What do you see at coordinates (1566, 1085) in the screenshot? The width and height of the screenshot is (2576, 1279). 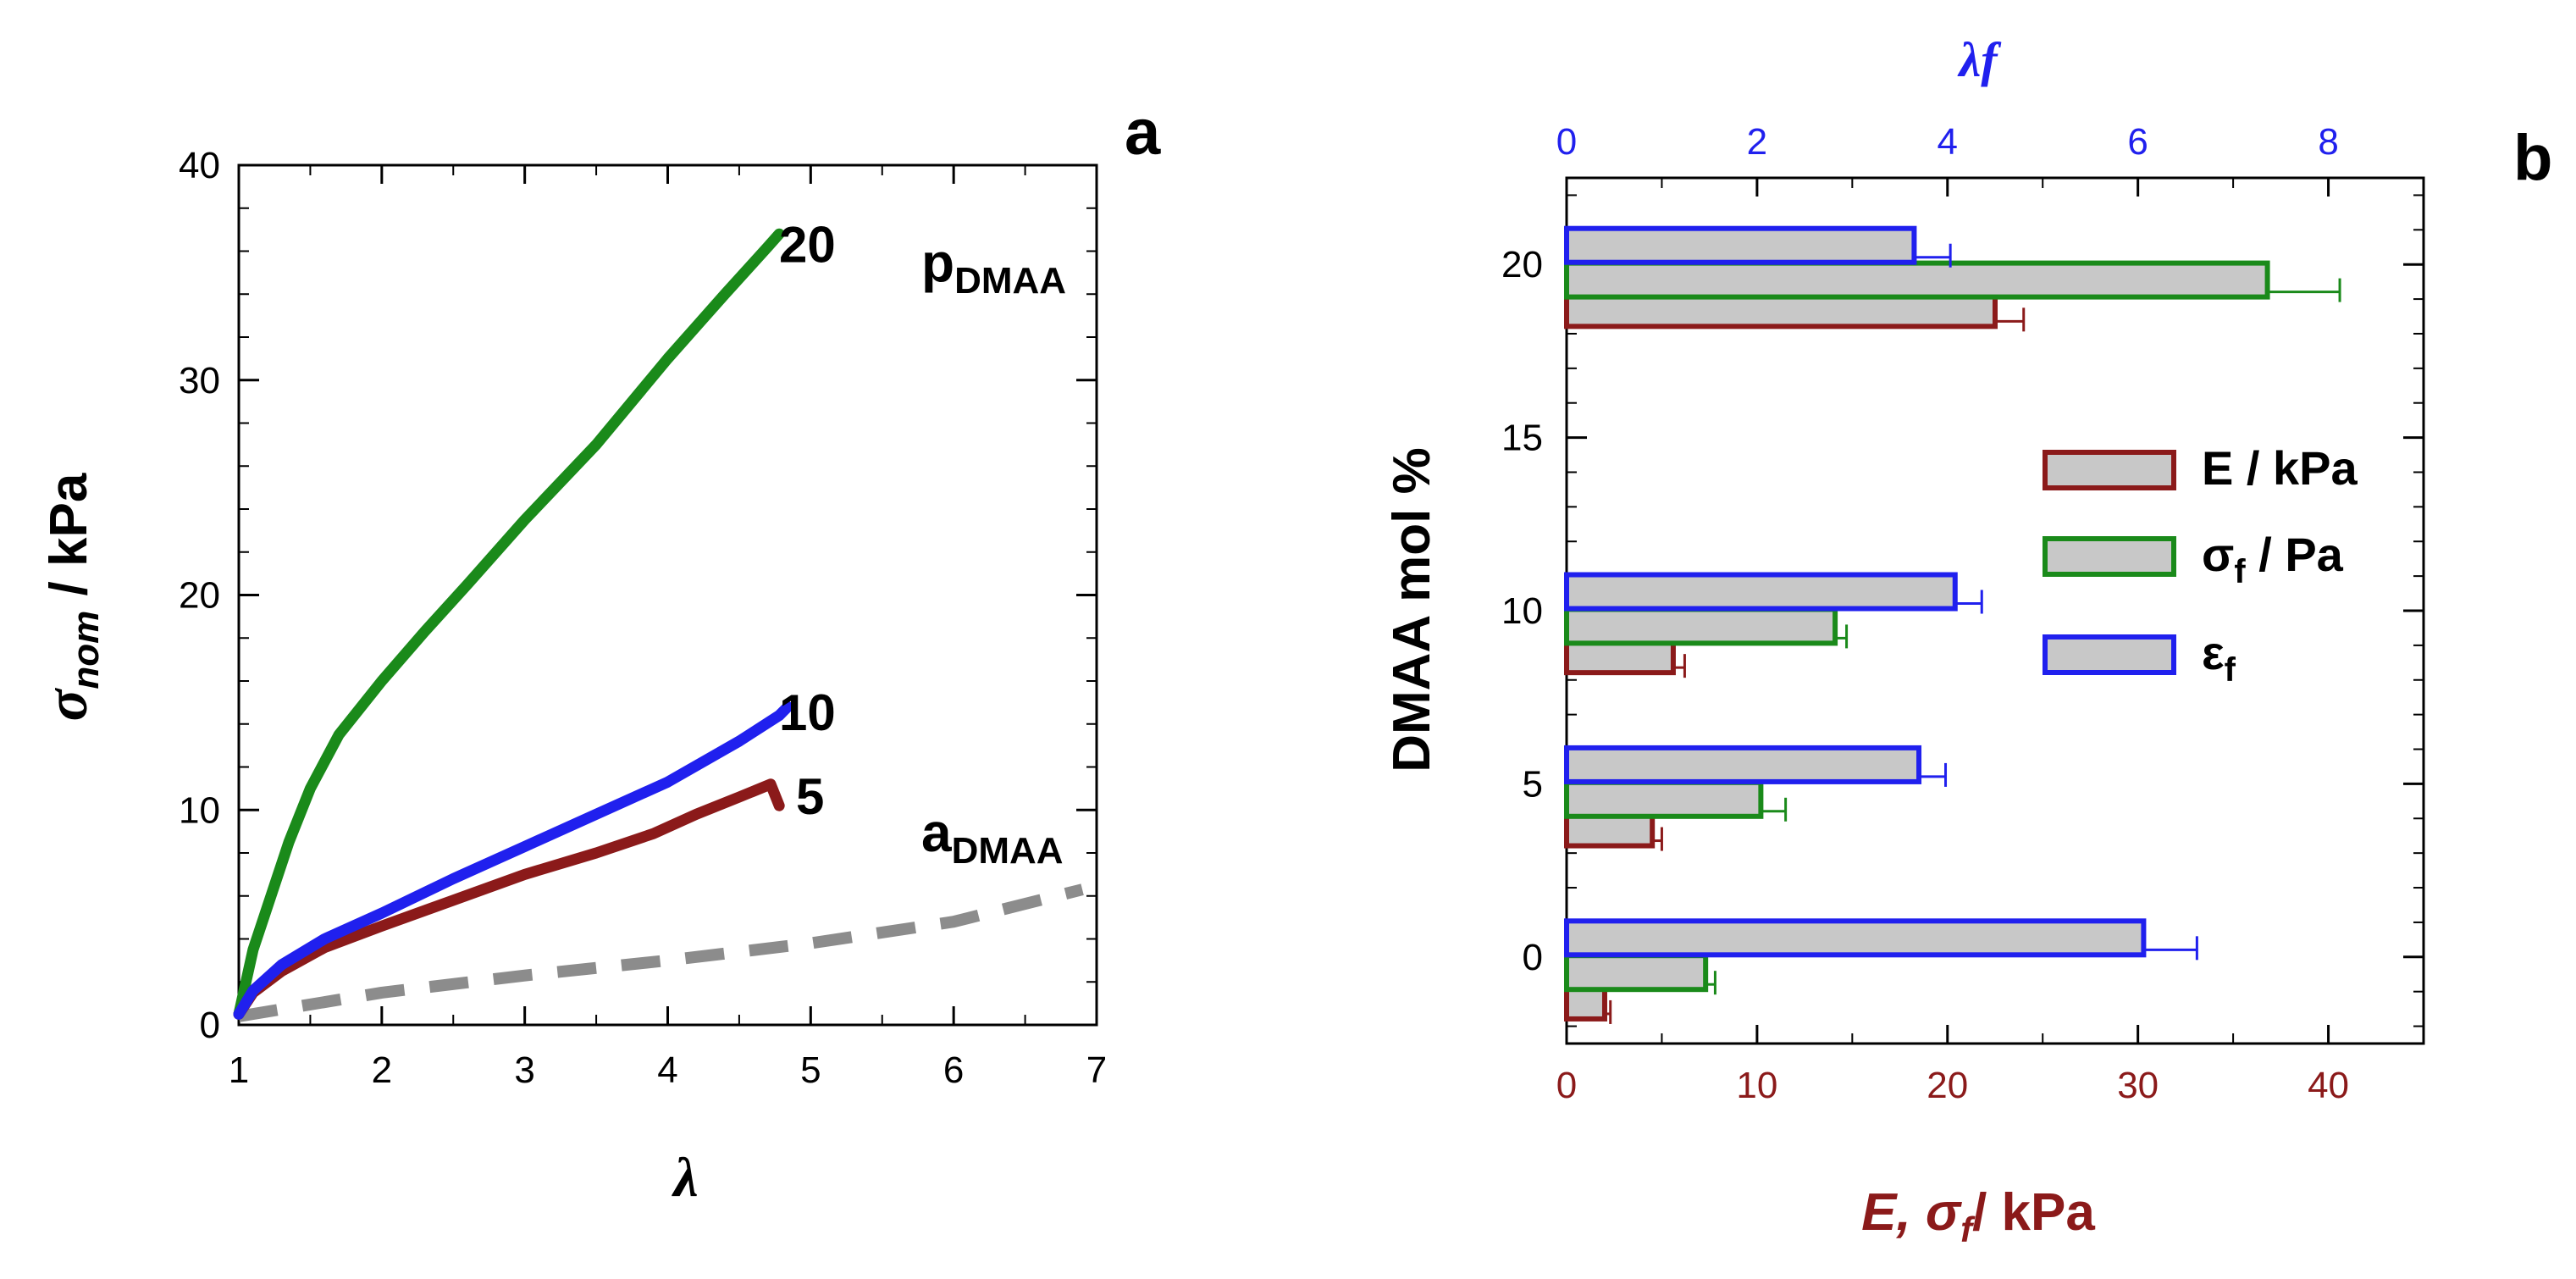 I see `x-bottom-tick-label: 0` at bounding box center [1566, 1085].